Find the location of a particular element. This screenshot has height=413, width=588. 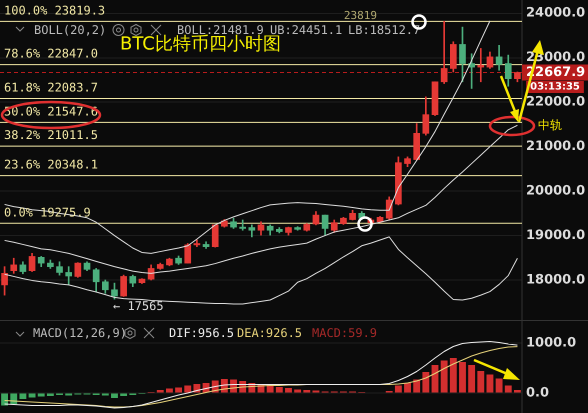

y-tick-label: 19000.0 is located at coordinates (556, 235).